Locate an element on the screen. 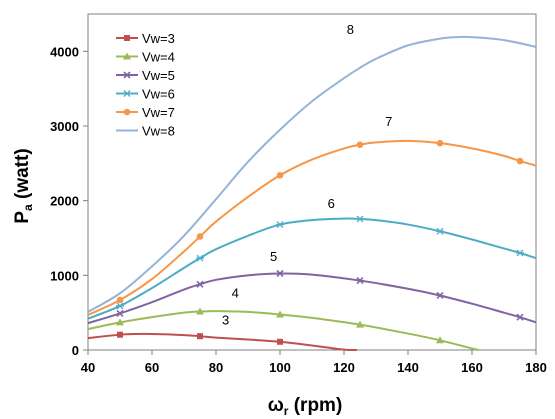 The width and height of the screenshot is (555, 419). curve-label: 3 is located at coordinates (225, 320).